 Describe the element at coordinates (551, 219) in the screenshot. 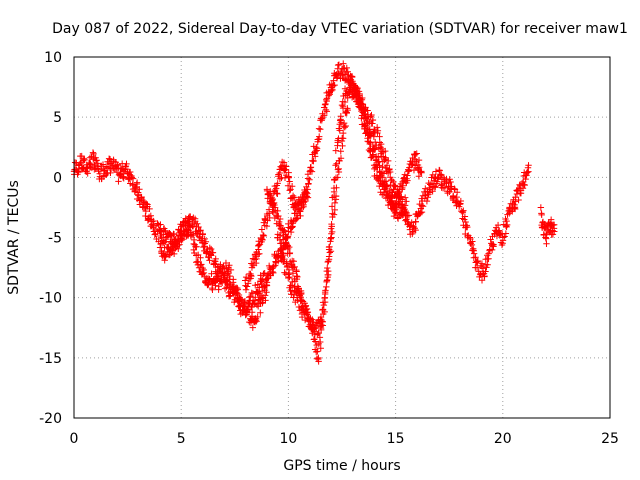

I see `data-point-track-f` at that location.